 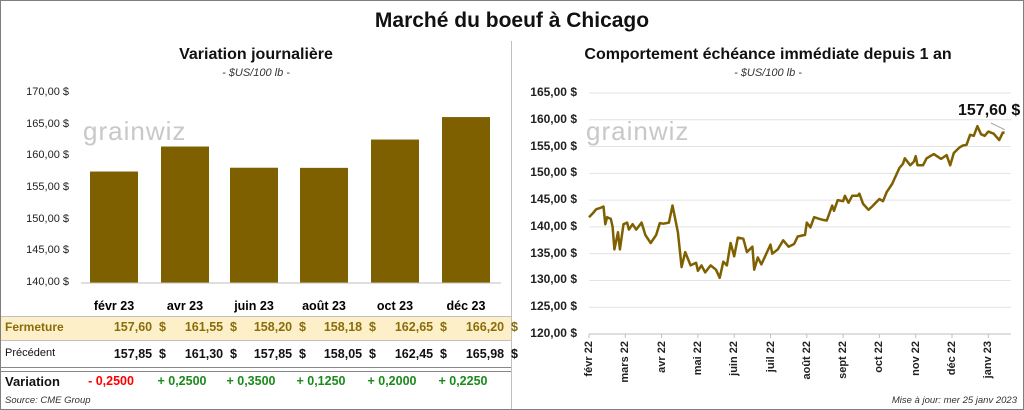 I want to click on table-cell: 158,05 $, so click(x=349, y=354).